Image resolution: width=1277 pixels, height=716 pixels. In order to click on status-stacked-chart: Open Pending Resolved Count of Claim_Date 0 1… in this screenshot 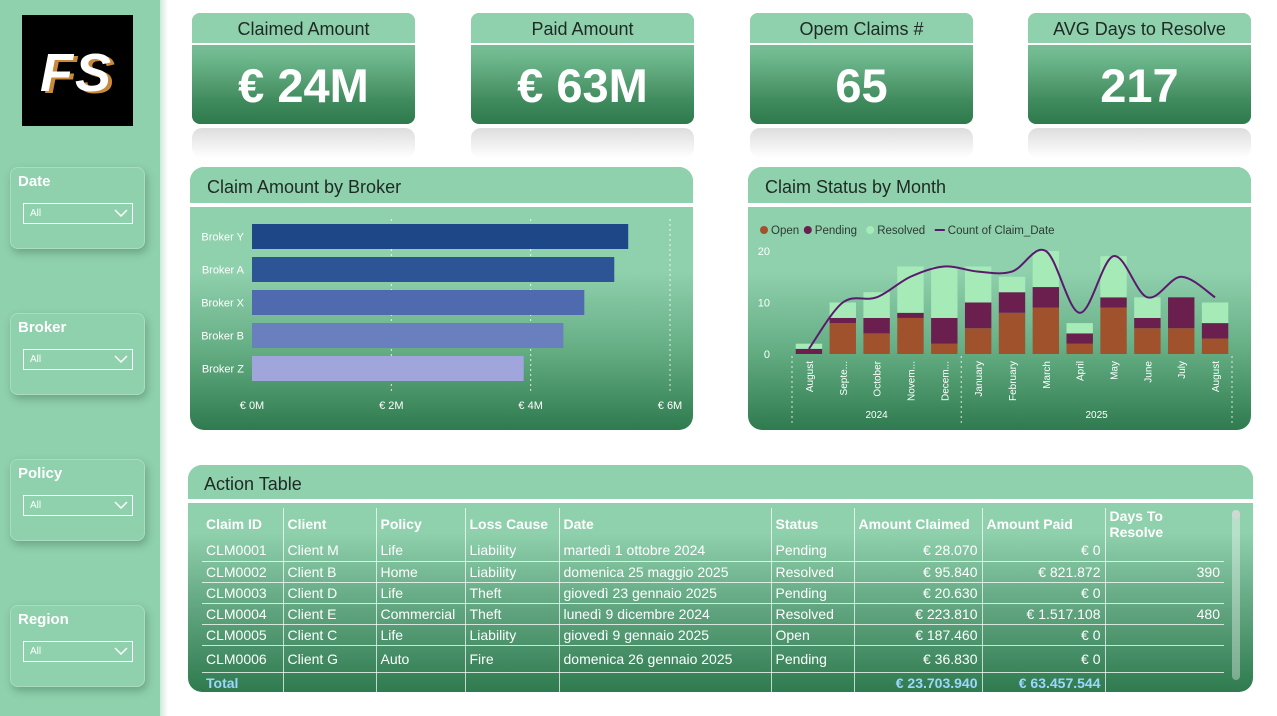, I will do `click(999, 320)`.